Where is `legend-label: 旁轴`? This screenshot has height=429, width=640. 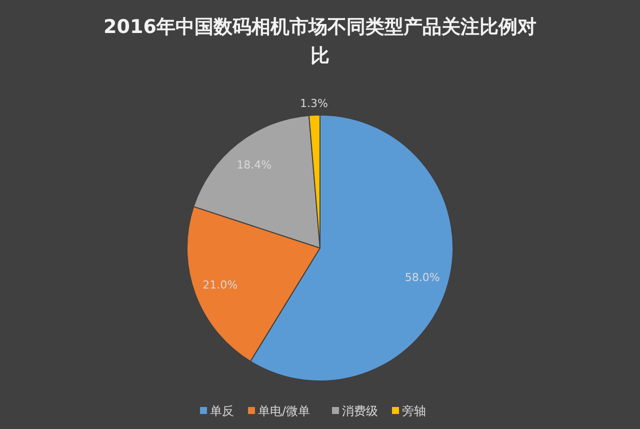
legend-label: 旁轴 is located at coordinates (414, 411).